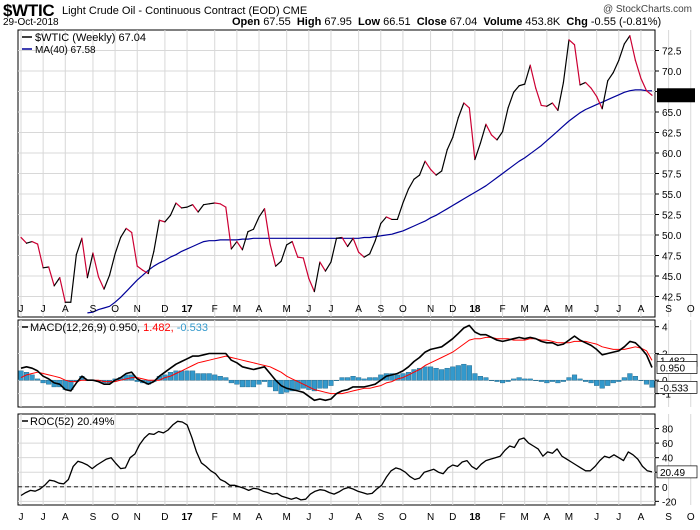 This screenshot has height=530, width=700. Describe the element at coordinates (215, 309) in the screenshot. I see `x-label-price: F` at that location.